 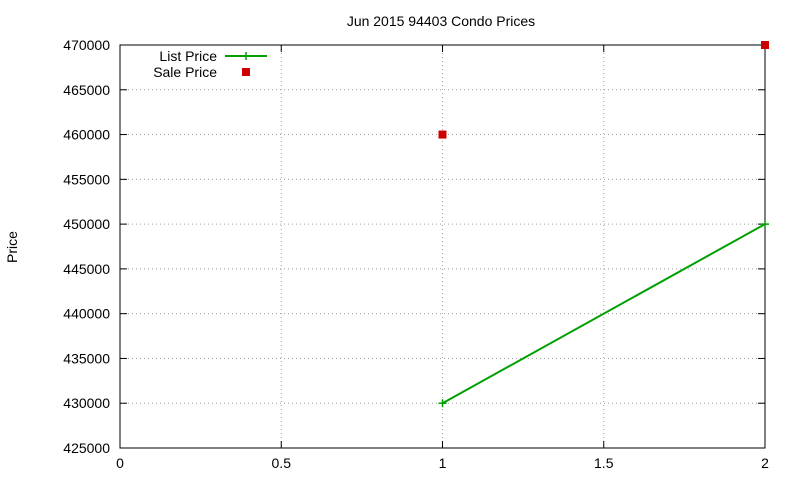 What do you see at coordinates (120, 463) in the screenshot?
I see `x-tick-label: 0` at bounding box center [120, 463].